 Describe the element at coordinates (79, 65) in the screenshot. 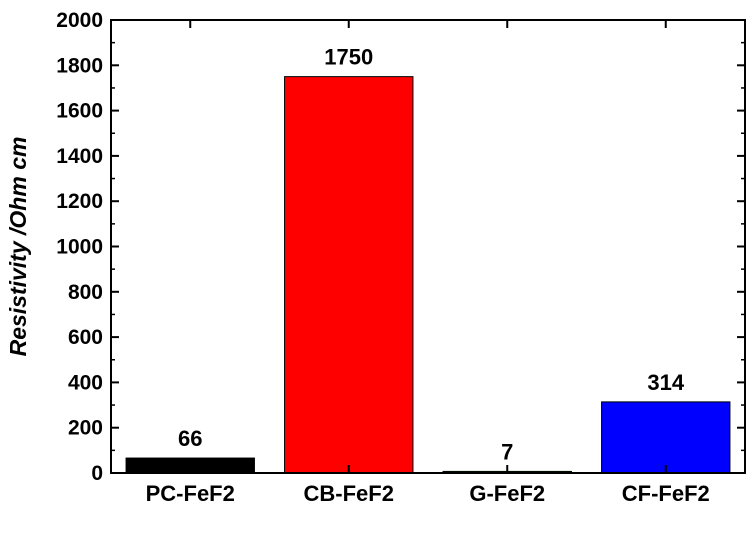

I see `y-tick-label: 1800` at that location.